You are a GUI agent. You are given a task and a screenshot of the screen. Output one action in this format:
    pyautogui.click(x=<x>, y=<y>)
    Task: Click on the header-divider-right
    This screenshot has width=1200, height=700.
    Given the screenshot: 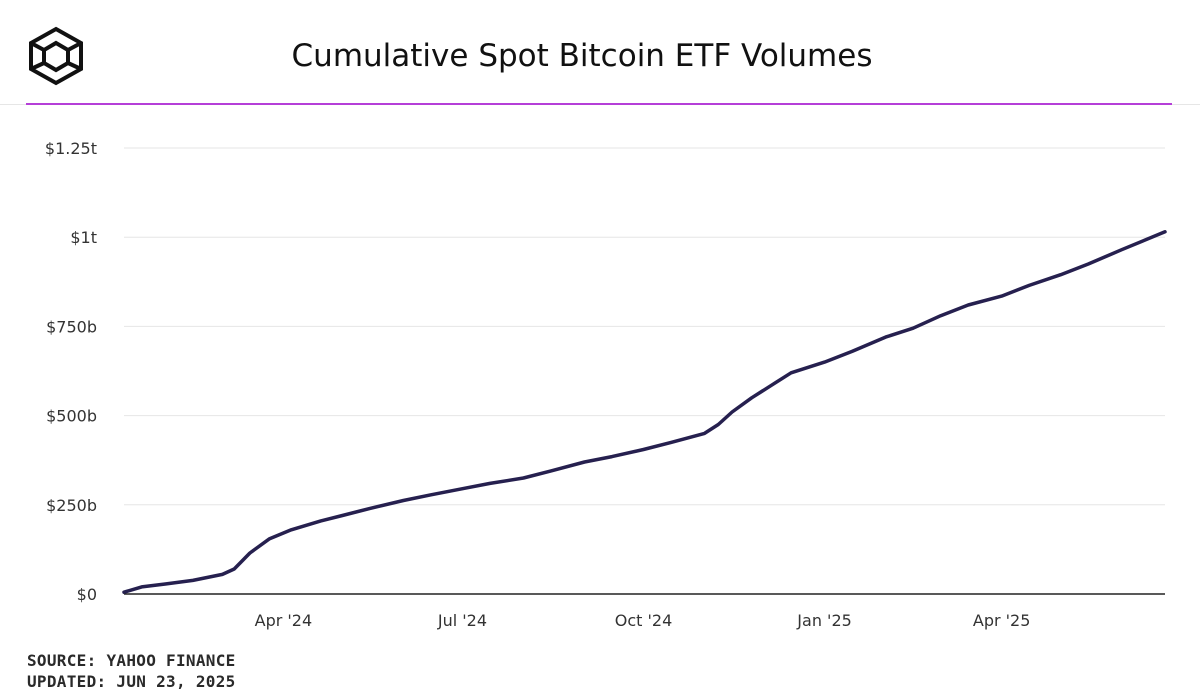 What is the action you would take?
    pyautogui.click(x=1186, y=104)
    